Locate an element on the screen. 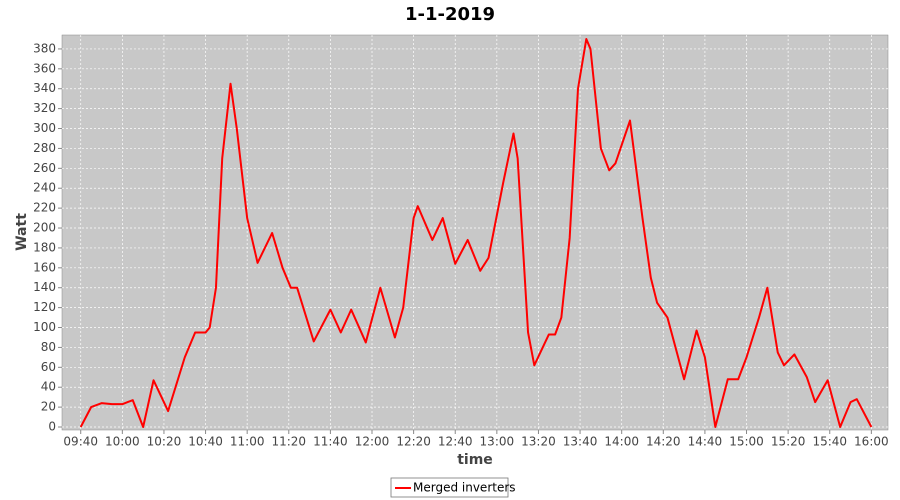 This screenshot has width=900, height=500. x-tick-label: 11:40 is located at coordinates (330, 442).